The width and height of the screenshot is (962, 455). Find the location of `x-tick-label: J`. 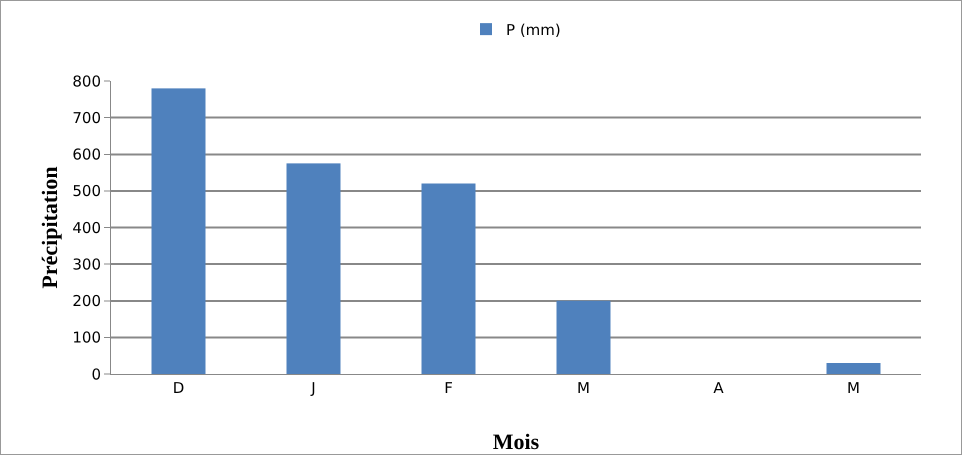

x-tick-label: J is located at coordinates (313, 388).